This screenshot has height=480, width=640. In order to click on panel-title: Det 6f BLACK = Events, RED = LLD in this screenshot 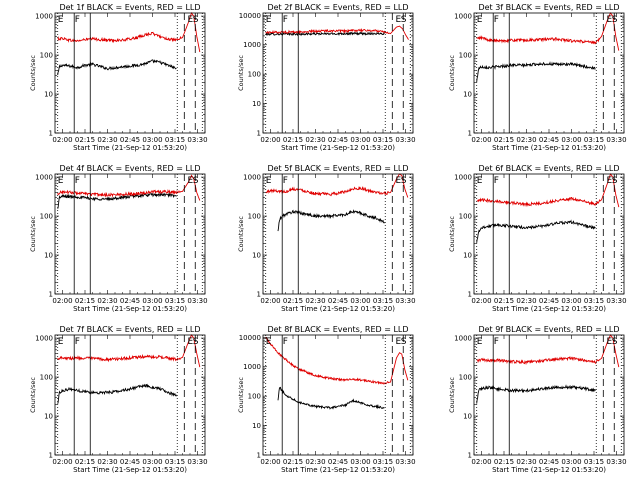, I will do `click(548, 168)`.